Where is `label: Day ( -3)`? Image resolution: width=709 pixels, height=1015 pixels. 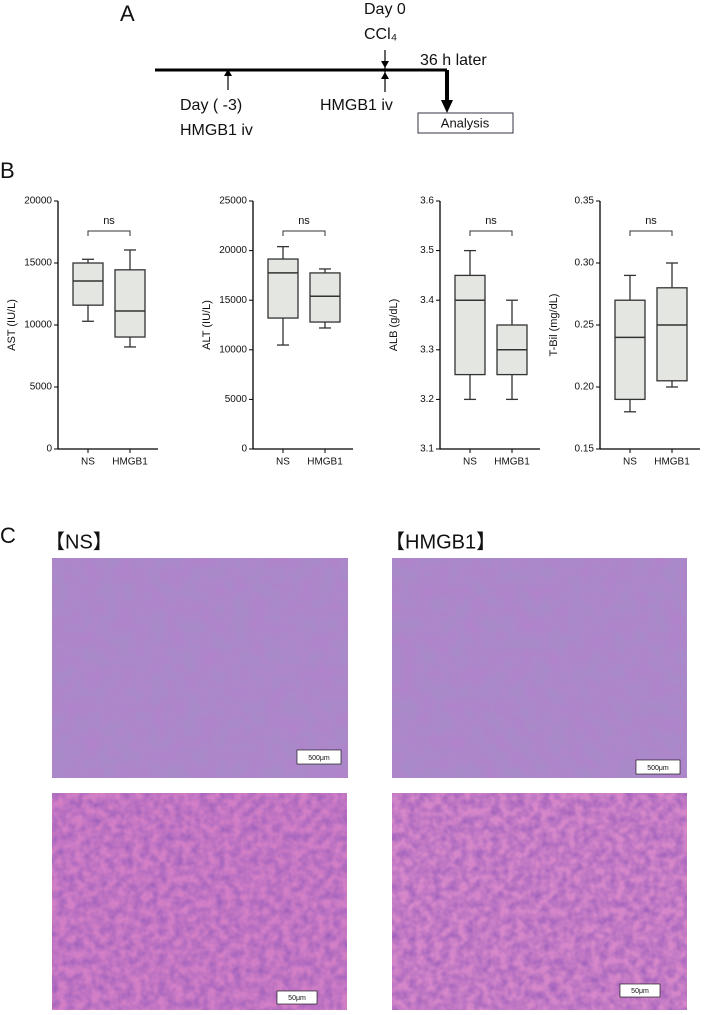
label: Day ( -3) is located at coordinates (211, 105).